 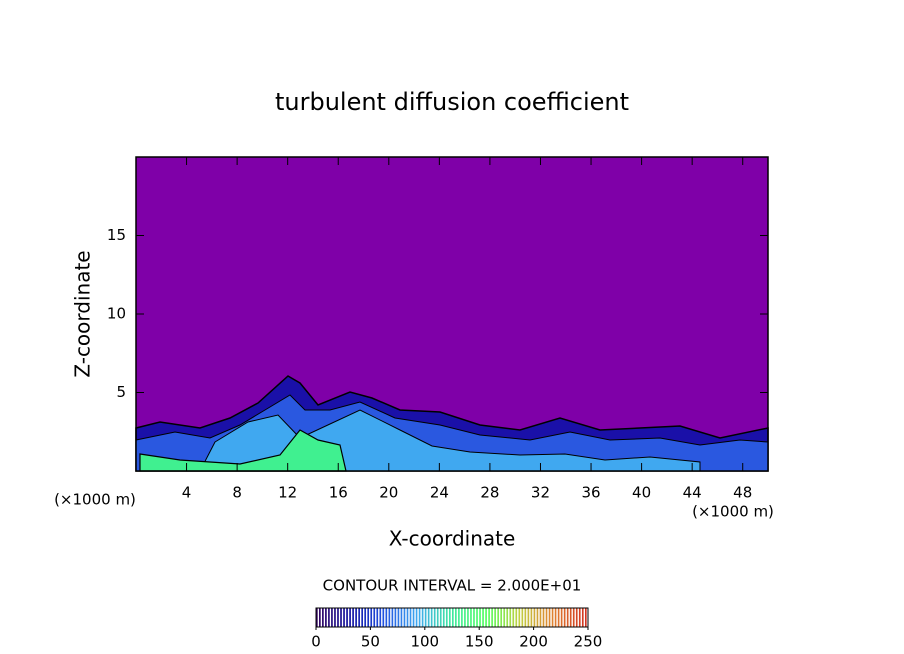 What do you see at coordinates (187, 493) in the screenshot?
I see `x-tick-label: 4` at bounding box center [187, 493].